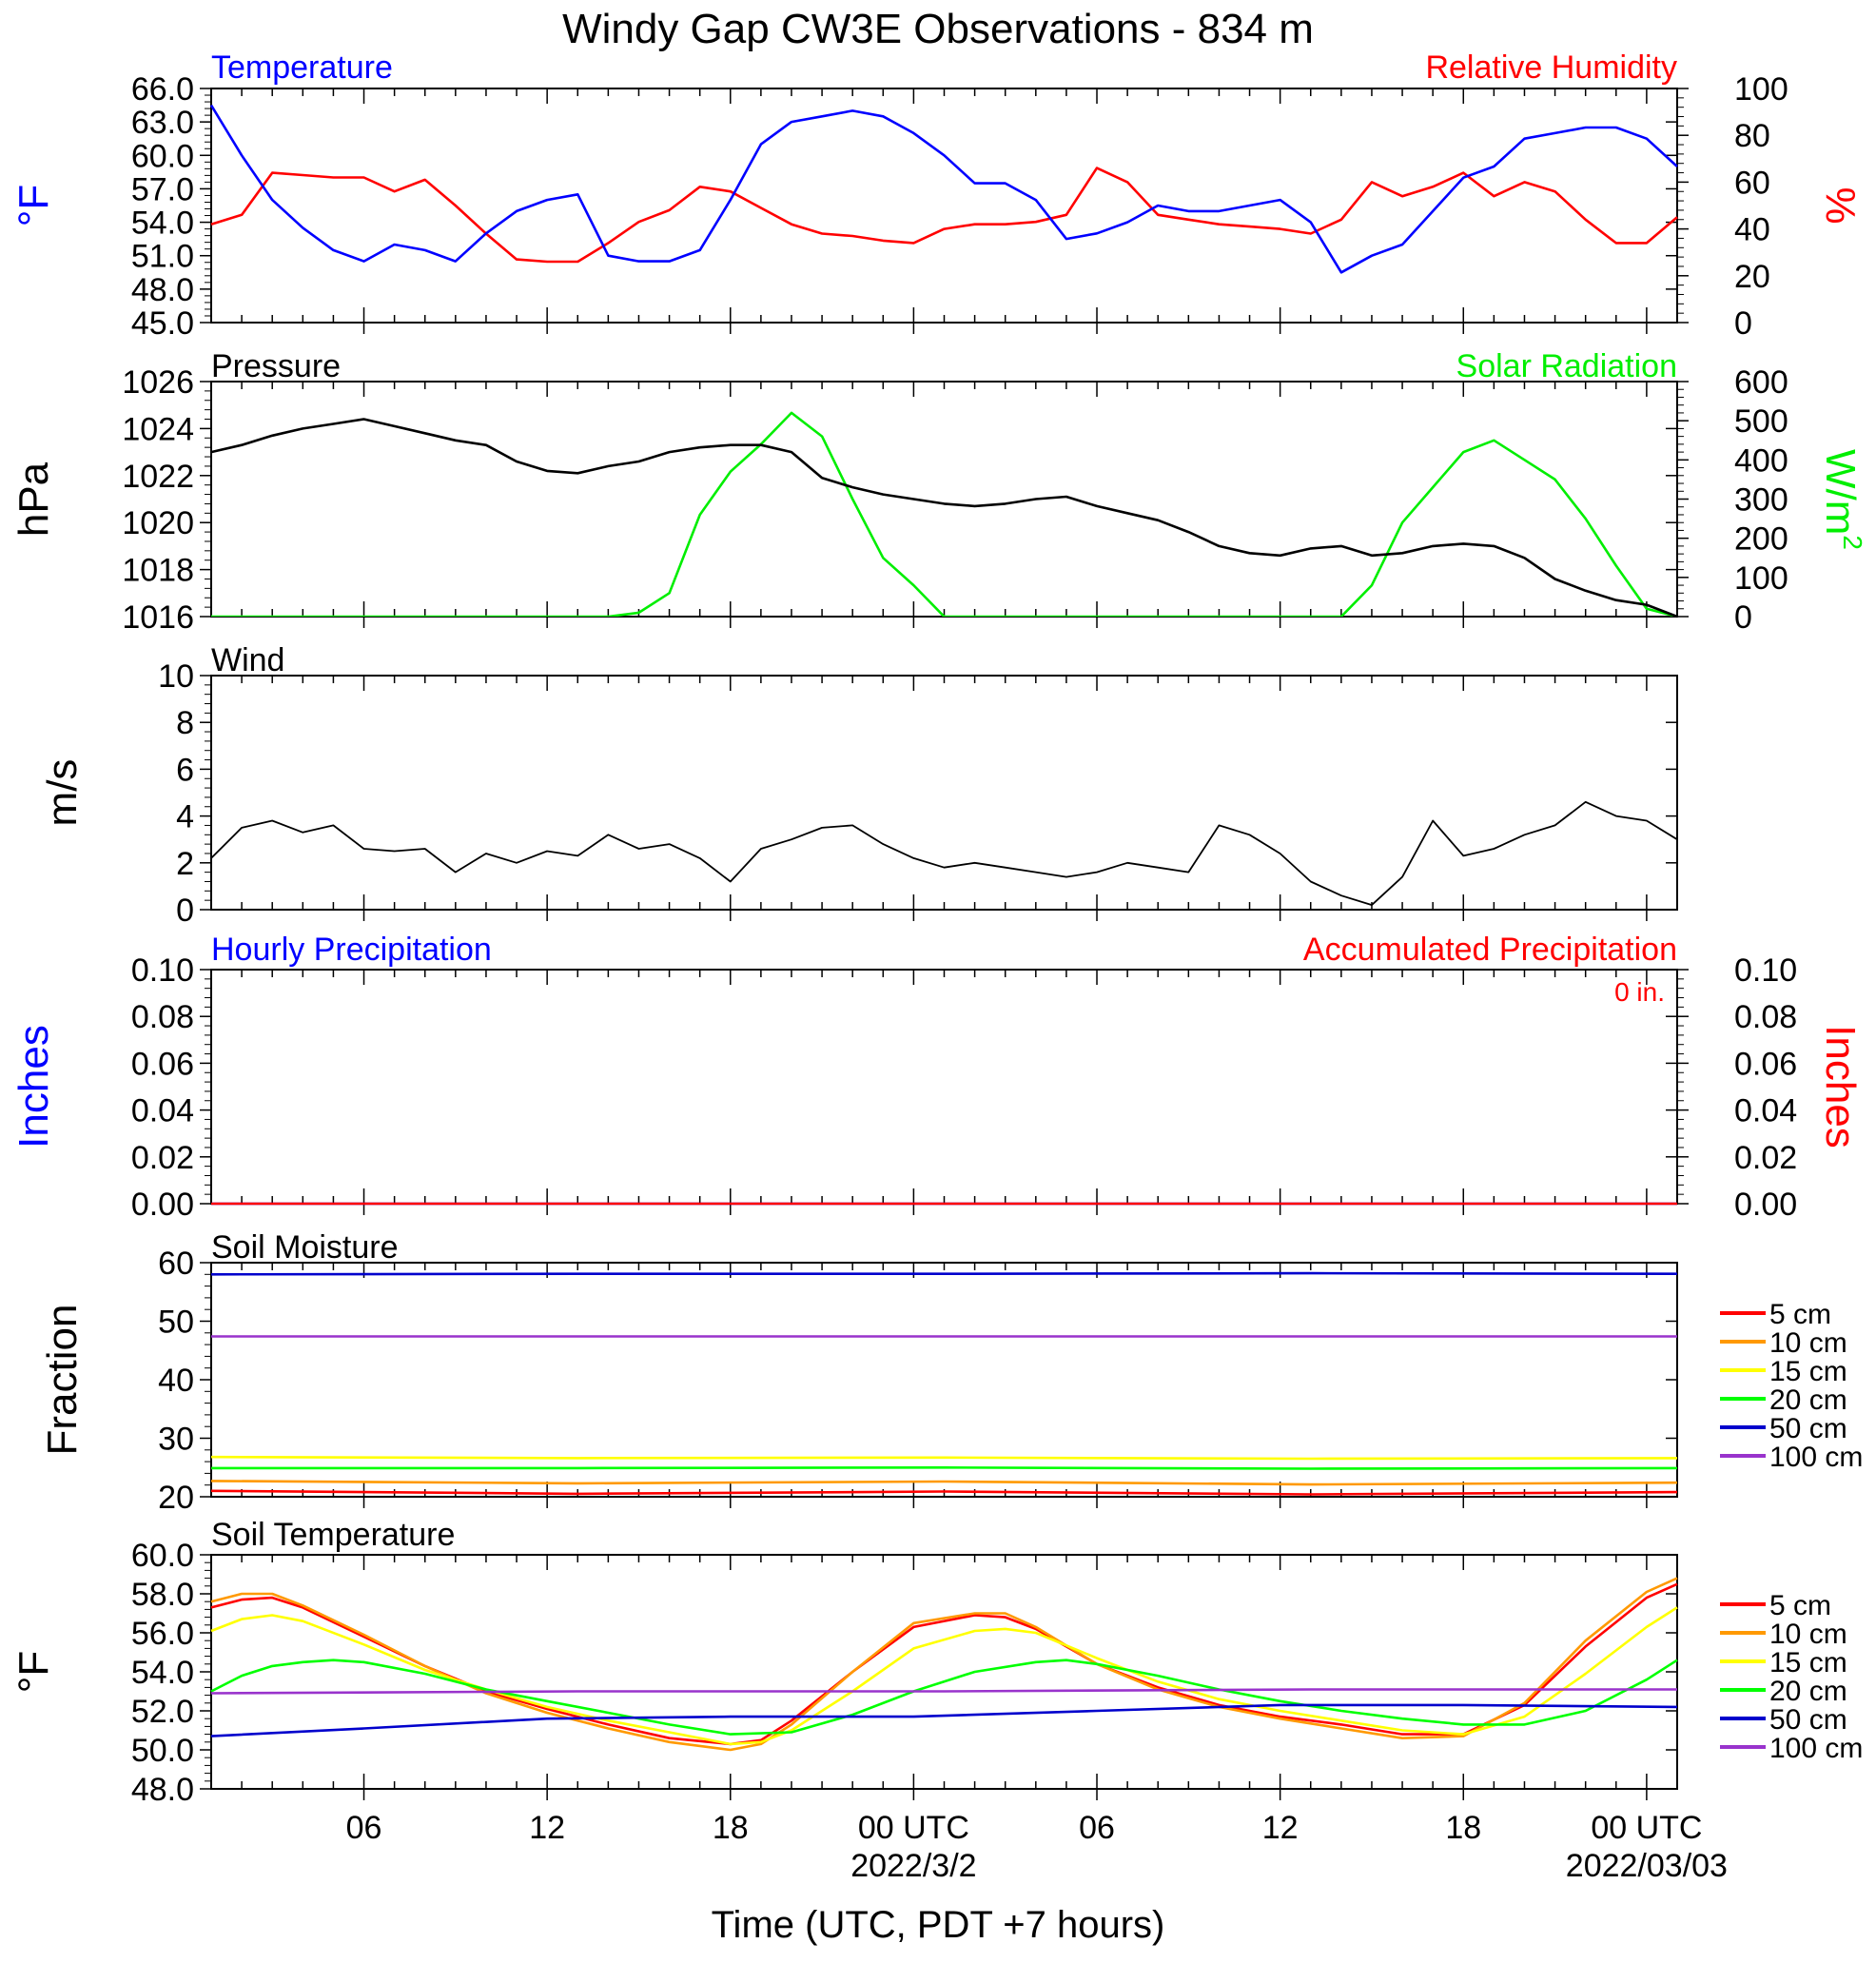 Image resolution: width=1876 pixels, height=1963 pixels. Describe the element at coordinates (1765, 1017) in the screenshot. I see `accum-y2-tick-label: 0.08` at that location.